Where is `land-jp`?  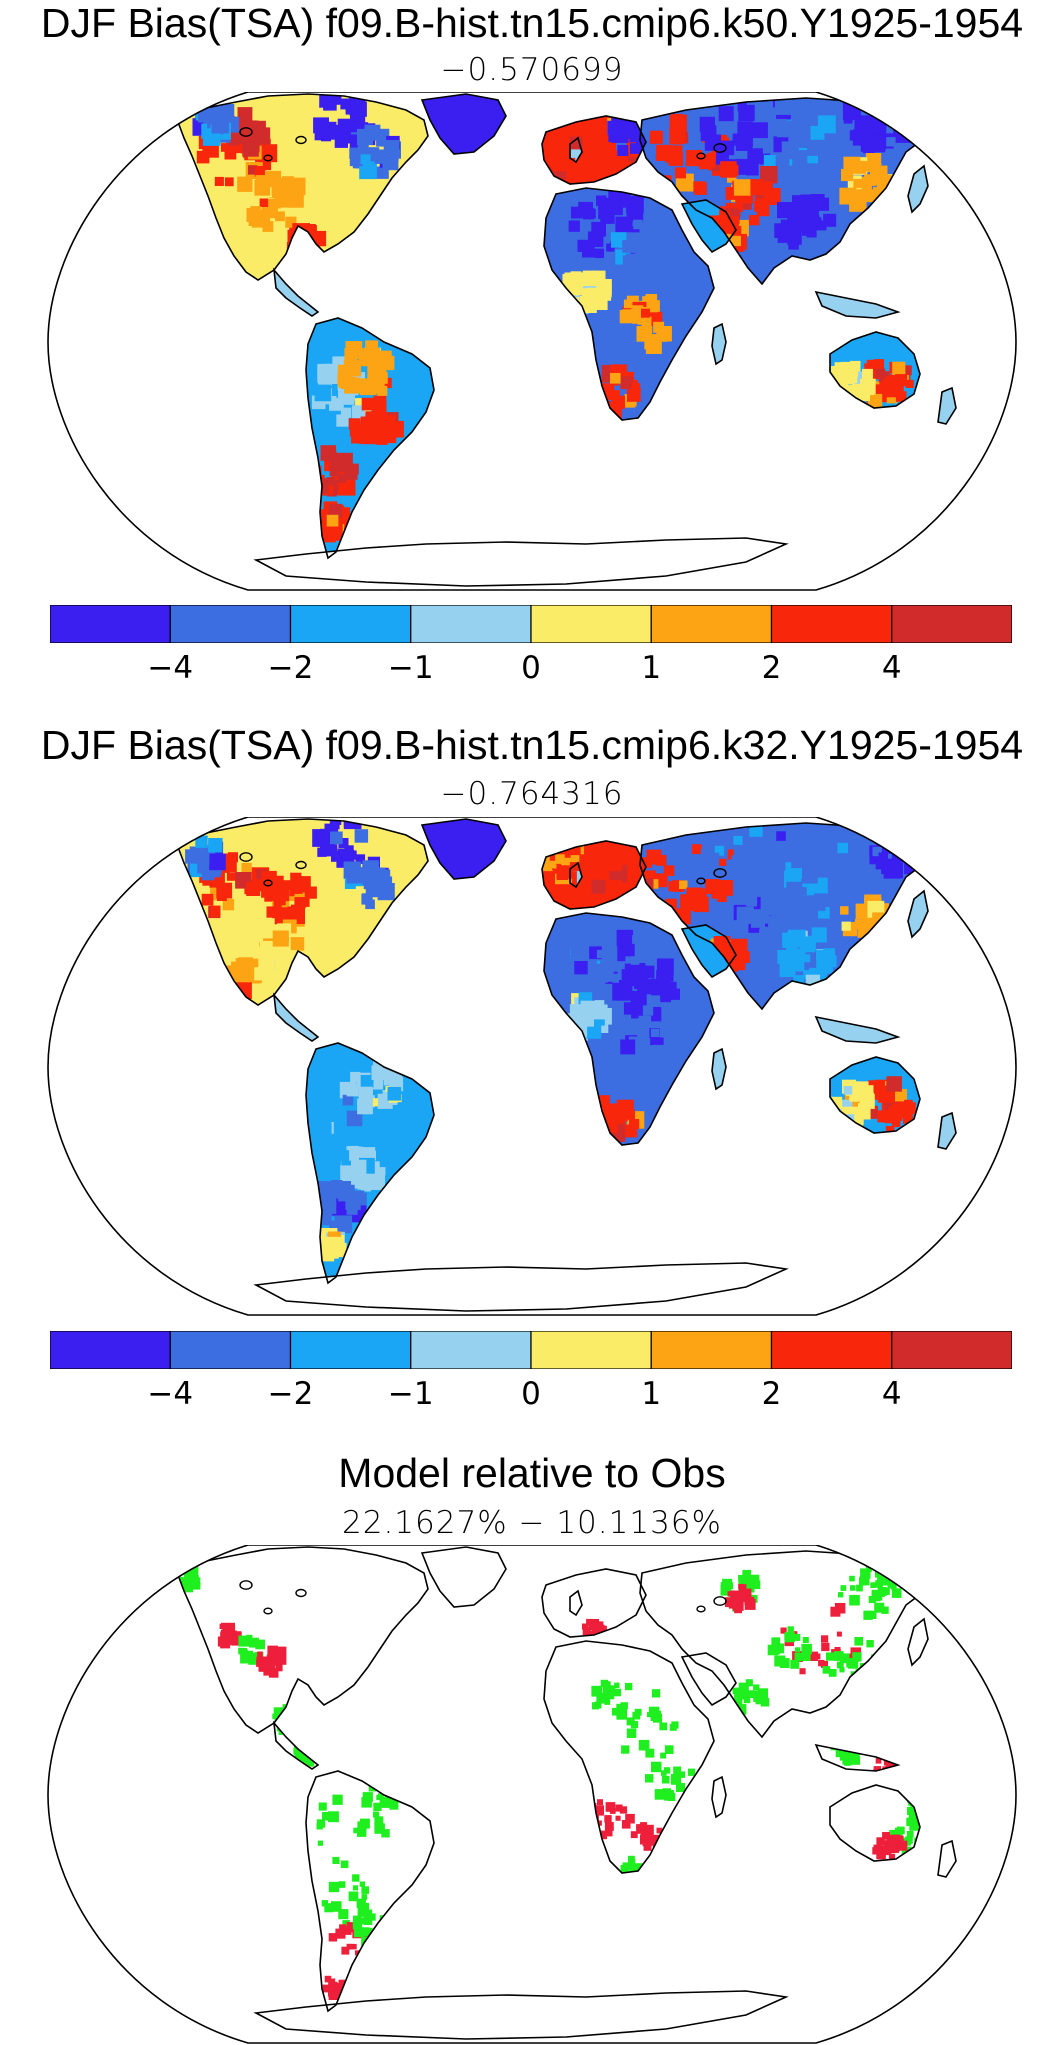 land-jp is located at coordinates (918, 1642).